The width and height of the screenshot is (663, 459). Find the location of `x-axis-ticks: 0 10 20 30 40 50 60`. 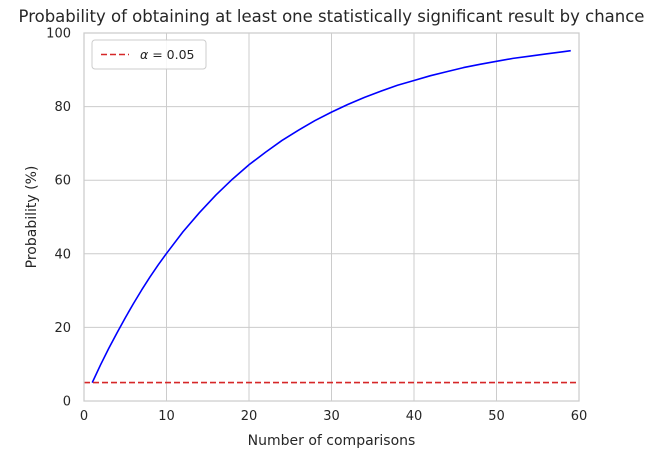

x-axis-ticks: 0 10 20 30 40 50 60 is located at coordinates (333, 416).